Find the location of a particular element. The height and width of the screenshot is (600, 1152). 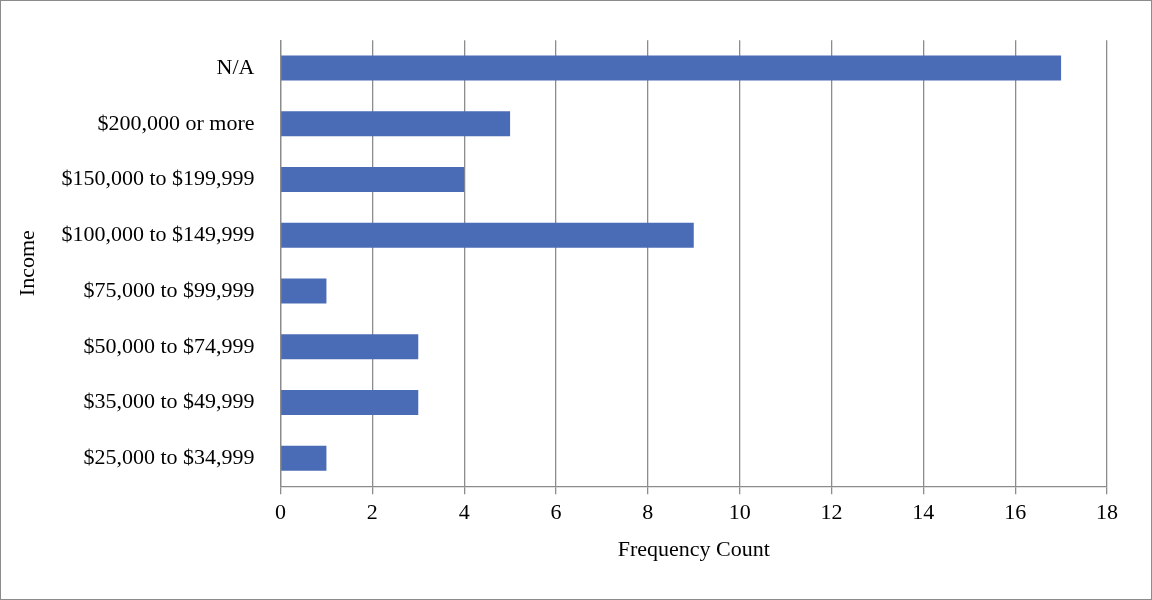

x-tick-label: 14 is located at coordinates (923, 512).